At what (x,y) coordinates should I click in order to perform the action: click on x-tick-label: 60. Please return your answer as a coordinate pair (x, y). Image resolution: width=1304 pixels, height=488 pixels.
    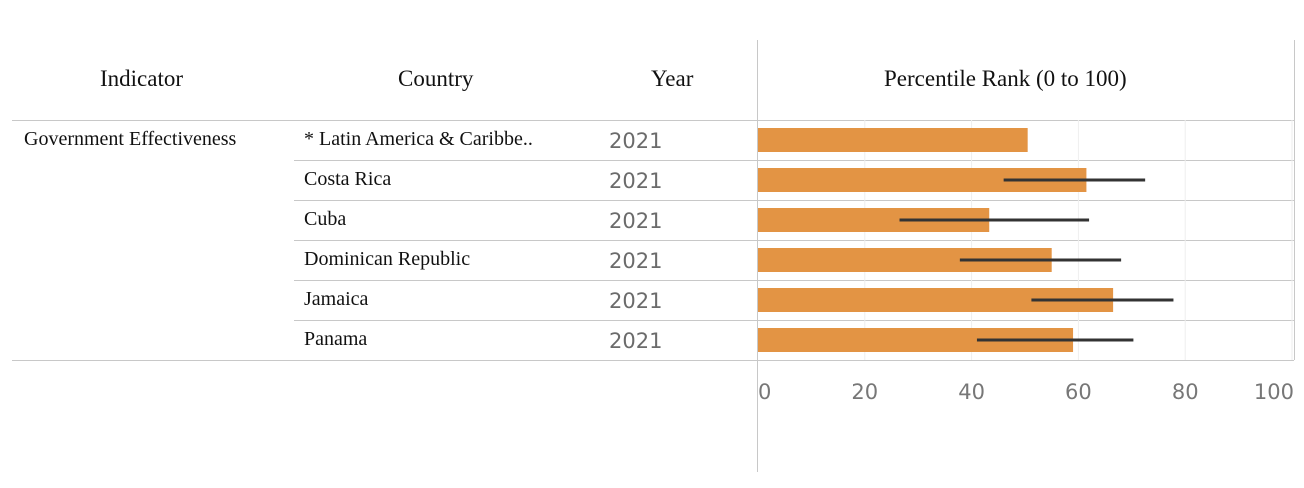
    Looking at the image, I should click on (1078, 392).